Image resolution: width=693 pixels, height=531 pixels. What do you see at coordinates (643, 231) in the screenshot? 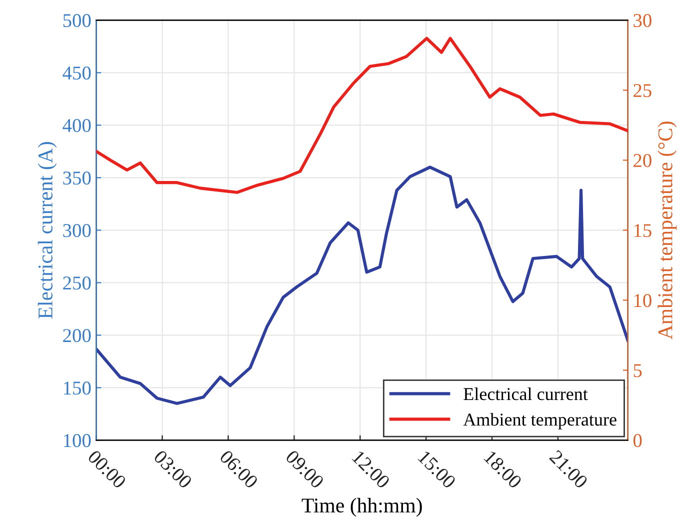
I see `y2-tick-label: 15` at bounding box center [643, 231].